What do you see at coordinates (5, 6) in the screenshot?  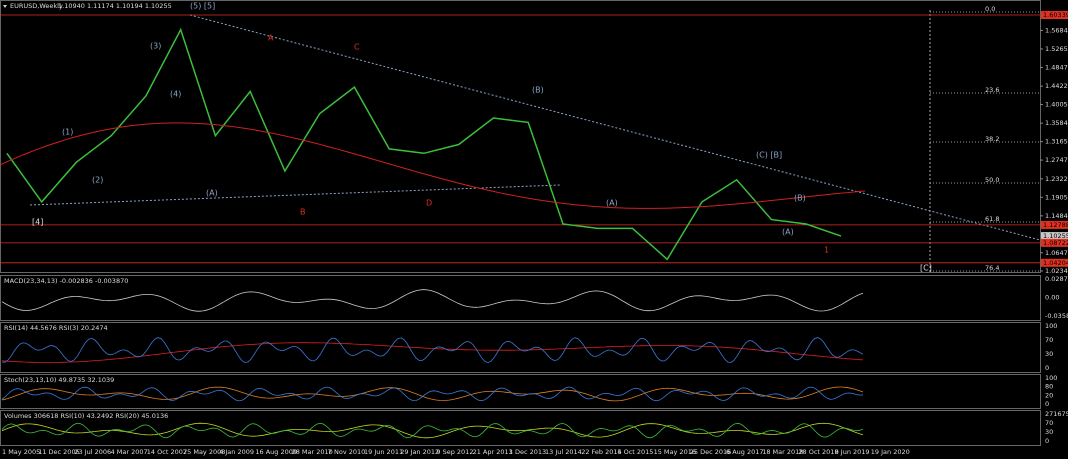 I see `menu-arrow` at bounding box center [5, 6].